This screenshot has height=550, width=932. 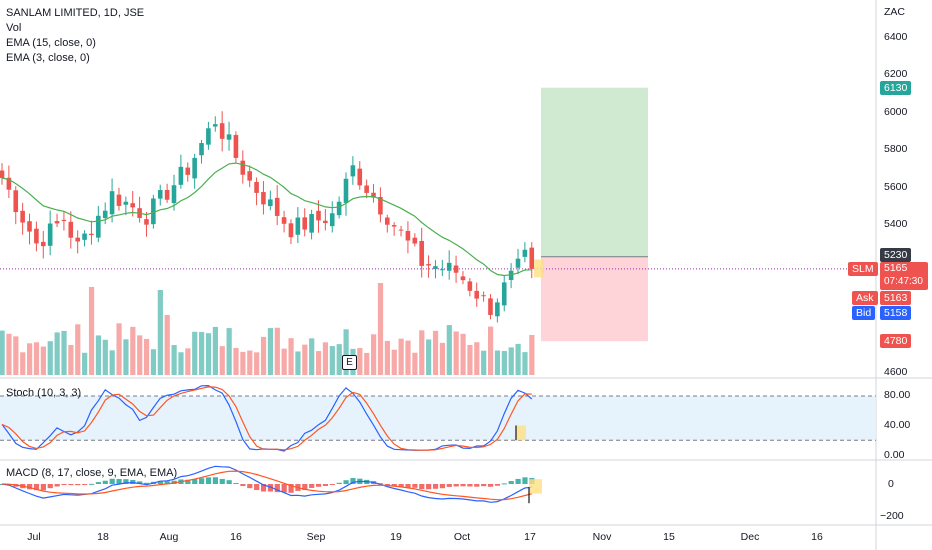 What do you see at coordinates (267, 329) in the screenshot?
I see `volume-bars` at bounding box center [267, 329].